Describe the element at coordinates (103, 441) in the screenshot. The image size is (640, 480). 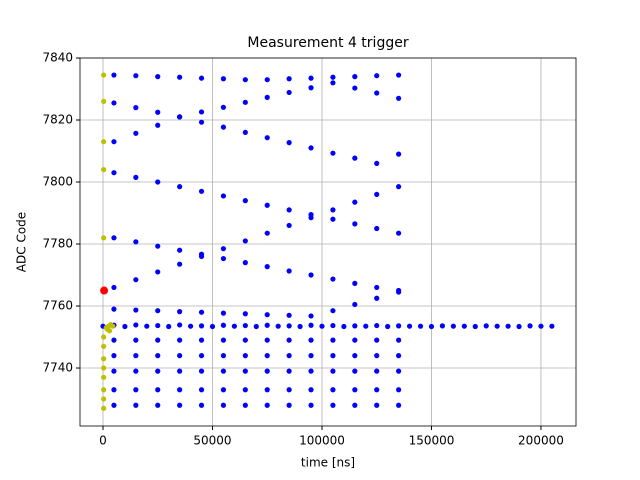
I see `x-tick-label: 0` at that location.